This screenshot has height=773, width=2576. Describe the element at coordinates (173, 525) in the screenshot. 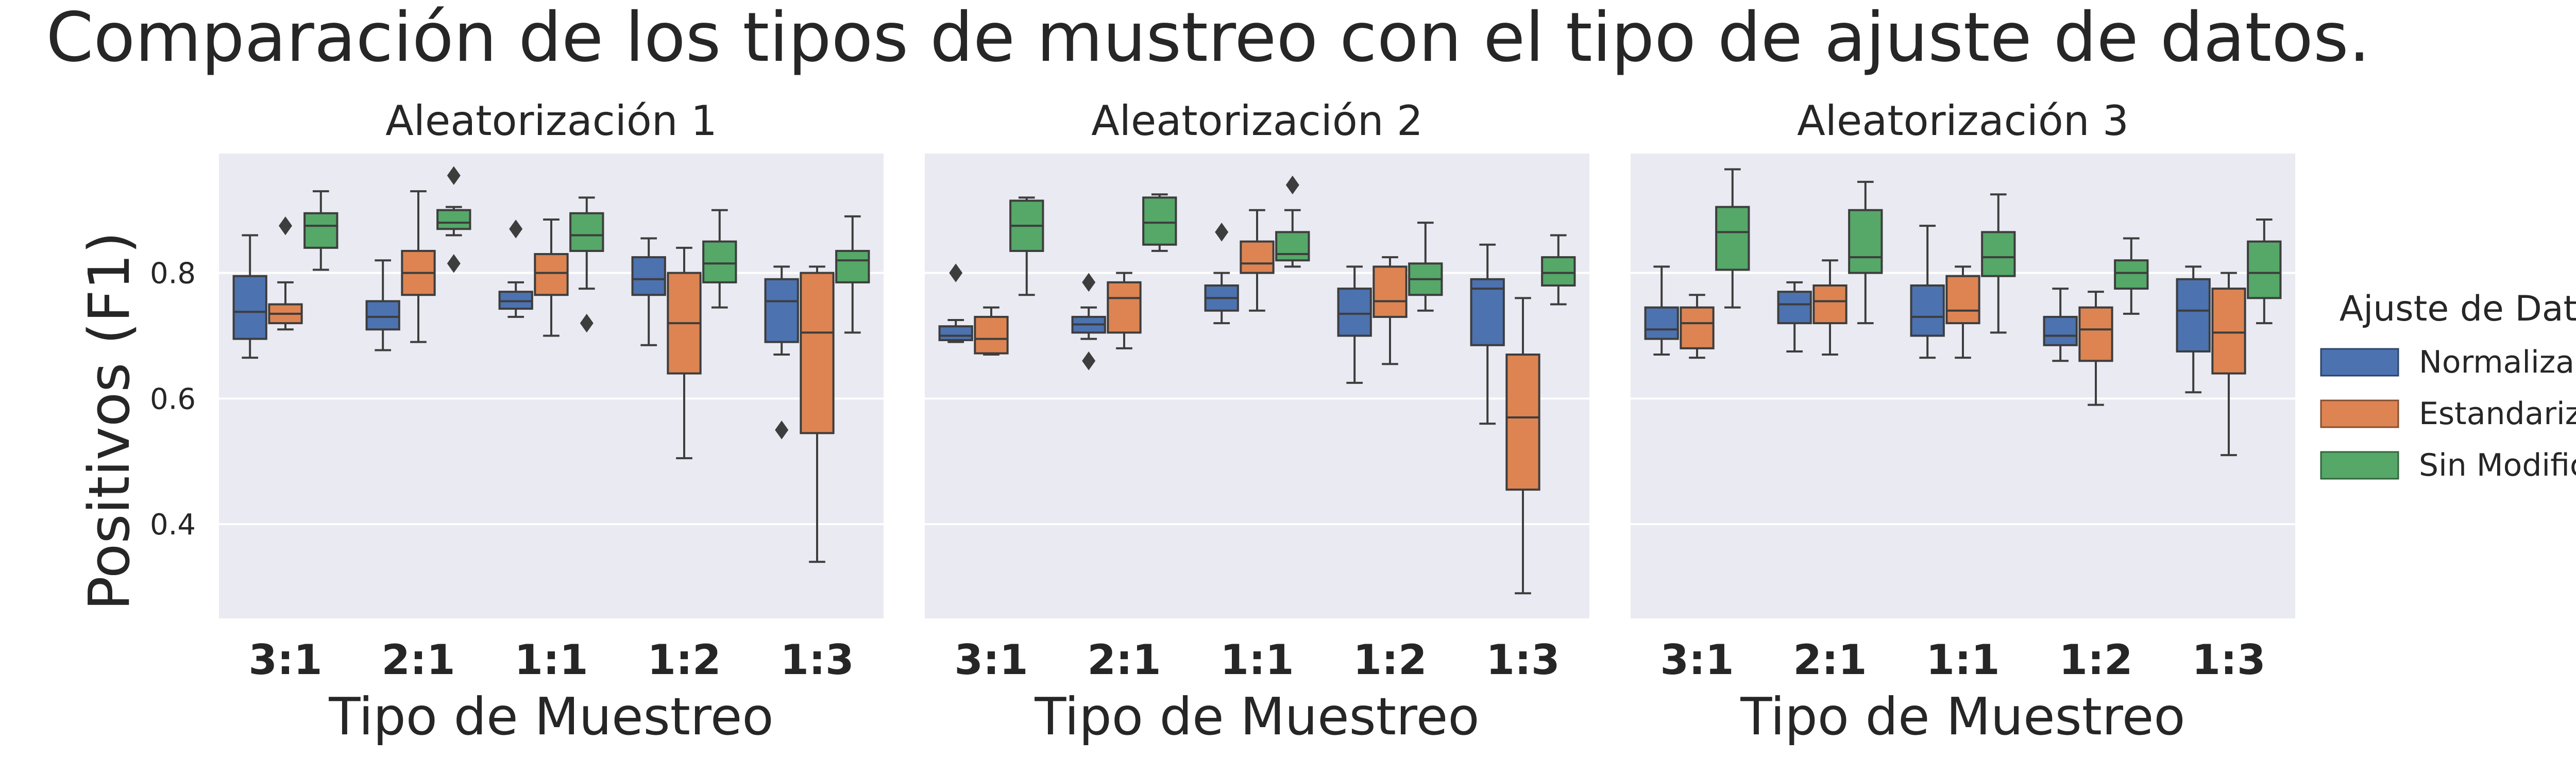

I see `y-tick-label: 0.4` at that location.